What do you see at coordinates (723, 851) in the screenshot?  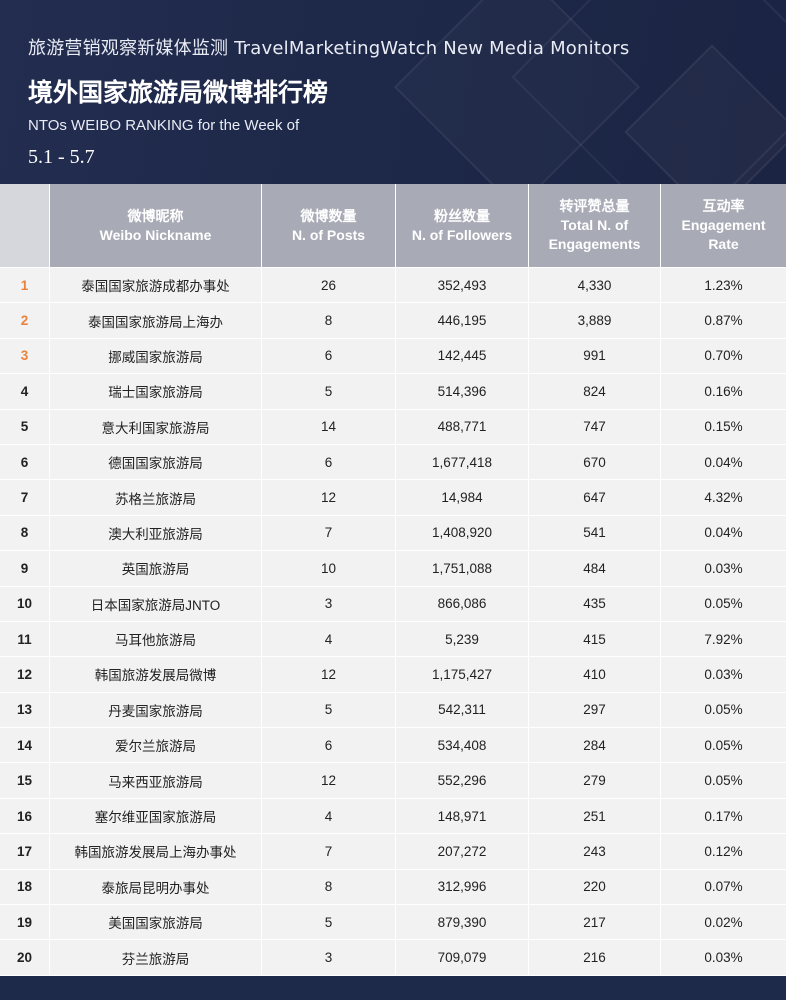 I see `engagement-rate-cell: 0.12%` at bounding box center [723, 851].